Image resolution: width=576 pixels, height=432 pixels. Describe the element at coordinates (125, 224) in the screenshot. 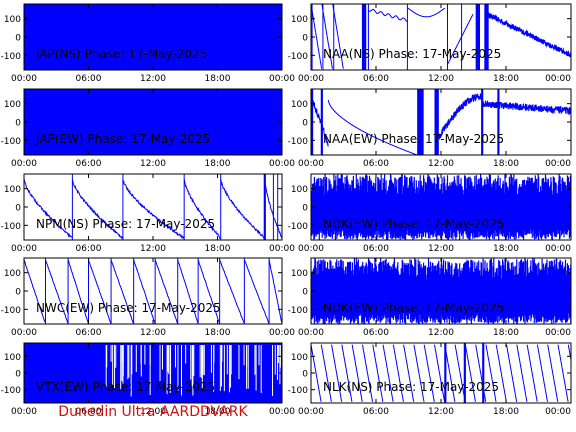

I see `chart-title: NPM(NS) Phase: 17-May-2025` at that location.